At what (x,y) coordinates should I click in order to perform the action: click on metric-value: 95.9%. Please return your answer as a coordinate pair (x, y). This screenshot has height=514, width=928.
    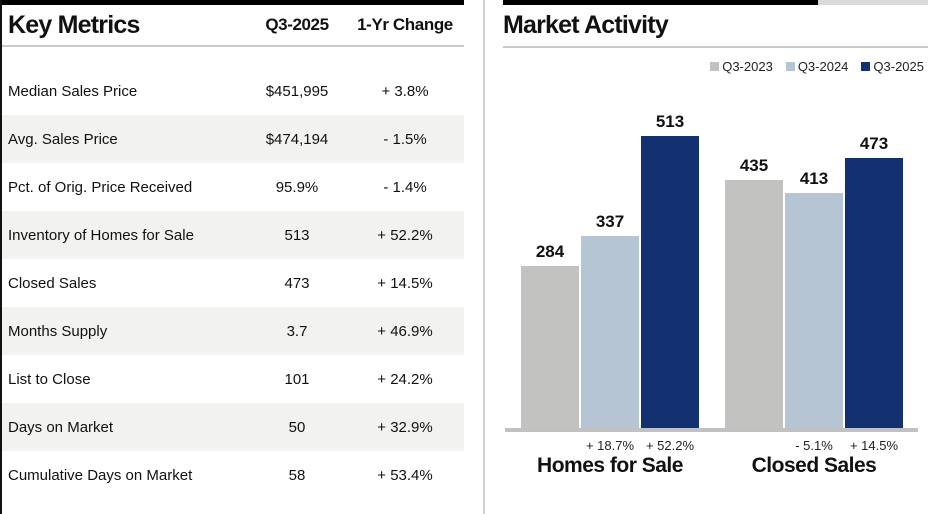
    Looking at the image, I should click on (297, 187).